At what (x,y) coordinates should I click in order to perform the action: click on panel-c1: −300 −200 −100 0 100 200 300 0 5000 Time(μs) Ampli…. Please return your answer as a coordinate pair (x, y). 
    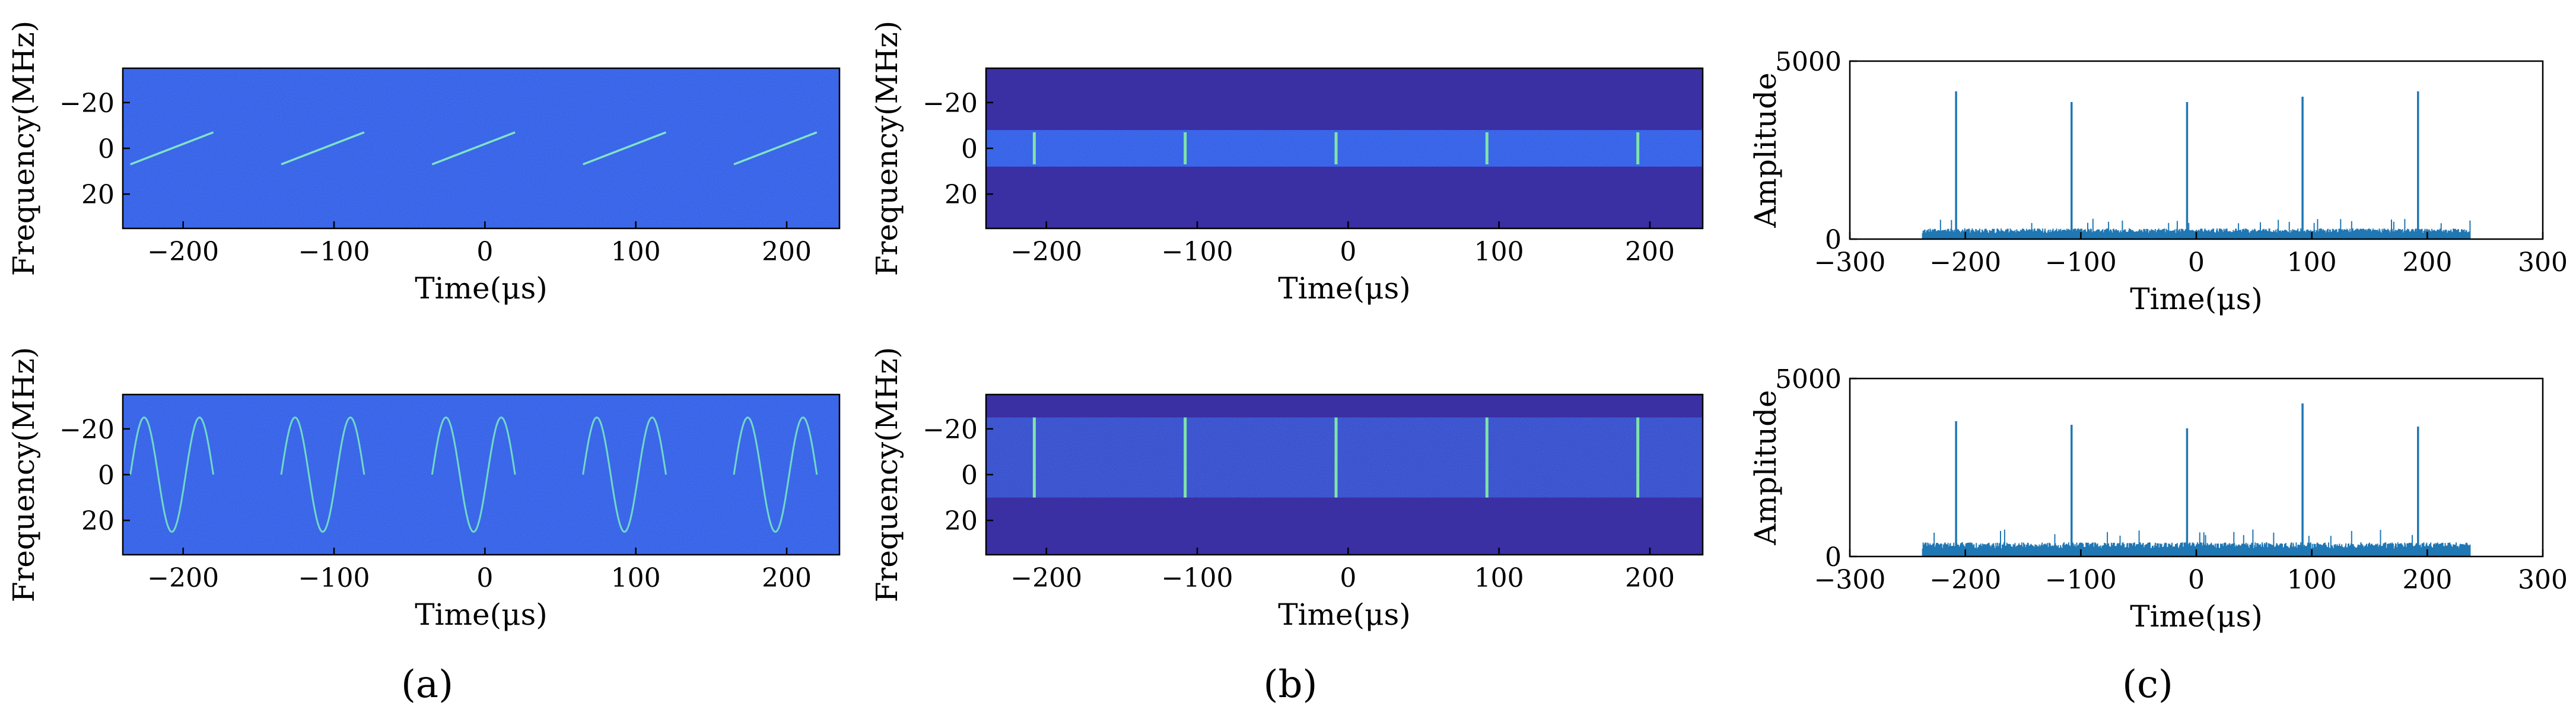
    Looking at the image, I should click on (2158, 181).